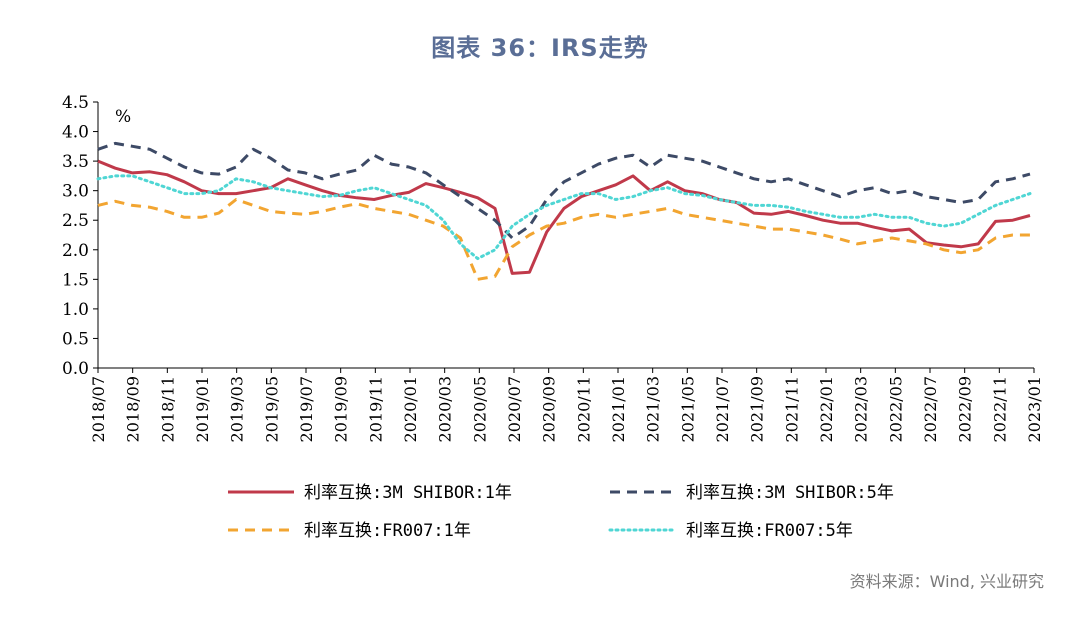 The width and height of the screenshot is (1080, 629). What do you see at coordinates (549, 409) in the screenshot?
I see `x-tick-label: 2020/09` at bounding box center [549, 409].